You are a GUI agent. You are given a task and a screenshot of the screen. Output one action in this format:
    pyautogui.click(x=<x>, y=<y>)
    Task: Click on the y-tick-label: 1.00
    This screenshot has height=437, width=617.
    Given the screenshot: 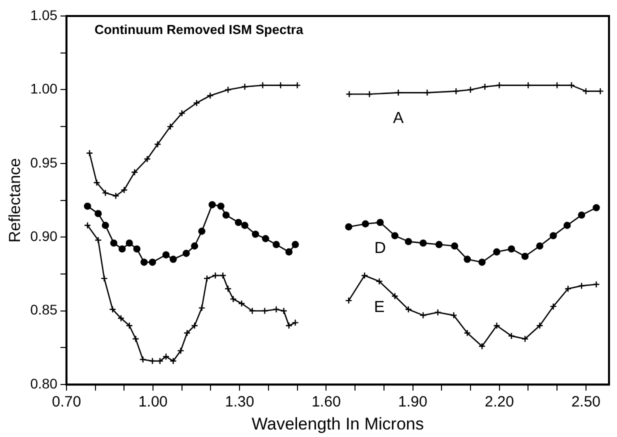 What is the action you would take?
    pyautogui.click(x=44, y=88)
    